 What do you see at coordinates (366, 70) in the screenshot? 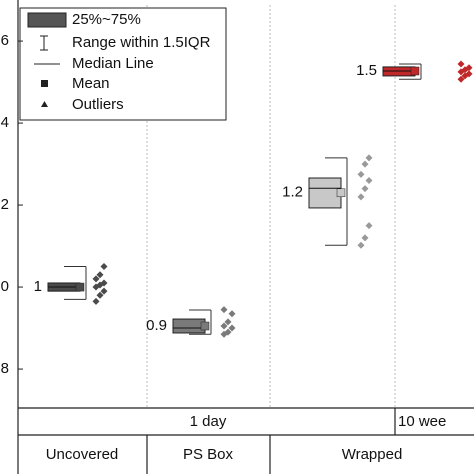
I see `mean-label: 1.5` at bounding box center [366, 70].